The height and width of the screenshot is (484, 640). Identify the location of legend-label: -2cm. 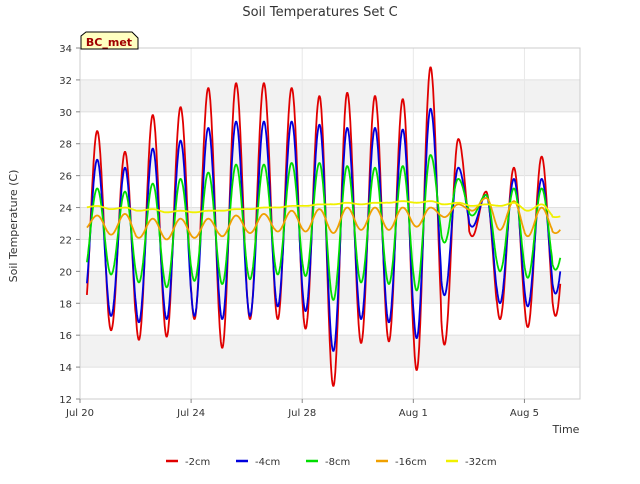
(197, 462).